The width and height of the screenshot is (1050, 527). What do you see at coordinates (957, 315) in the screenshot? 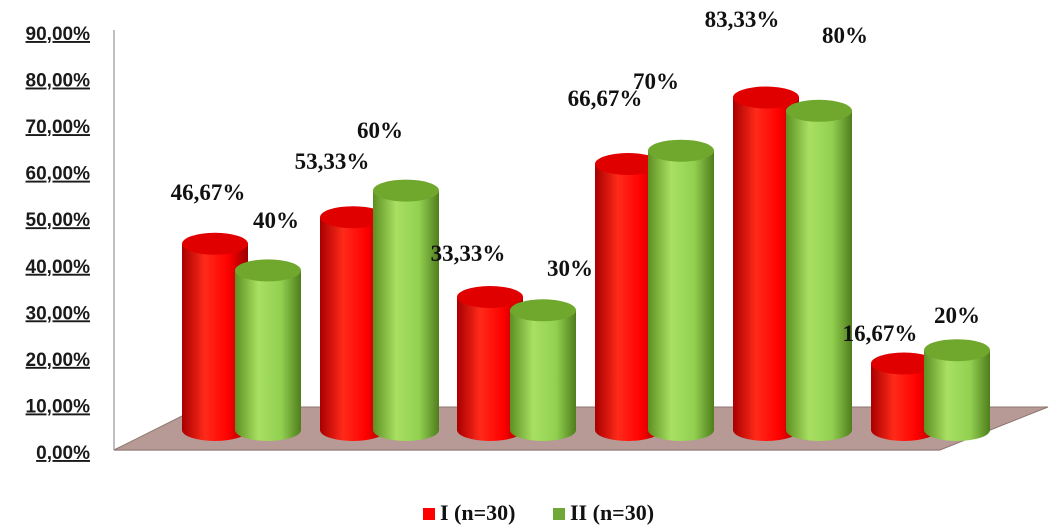
I see `data-label: 20%` at bounding box center [957, 315].